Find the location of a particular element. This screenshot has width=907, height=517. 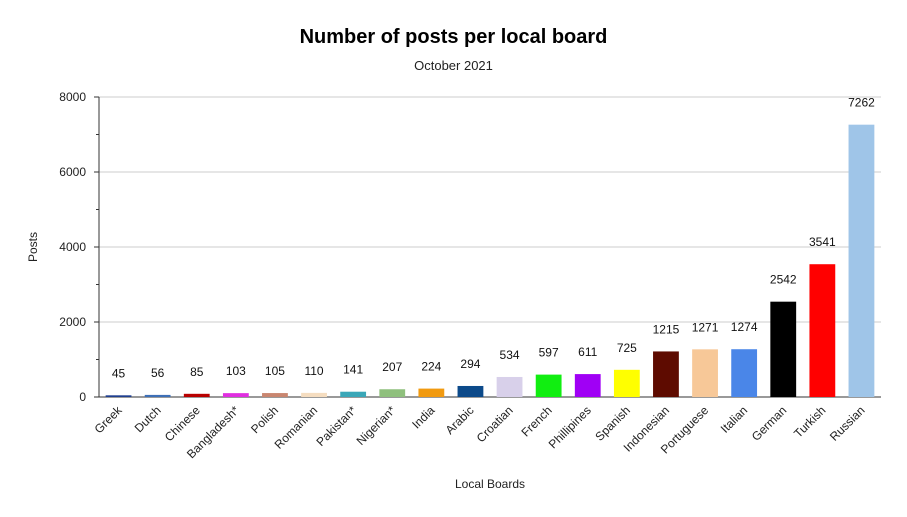

data-label: 45 is located at coordinates (119, 373).